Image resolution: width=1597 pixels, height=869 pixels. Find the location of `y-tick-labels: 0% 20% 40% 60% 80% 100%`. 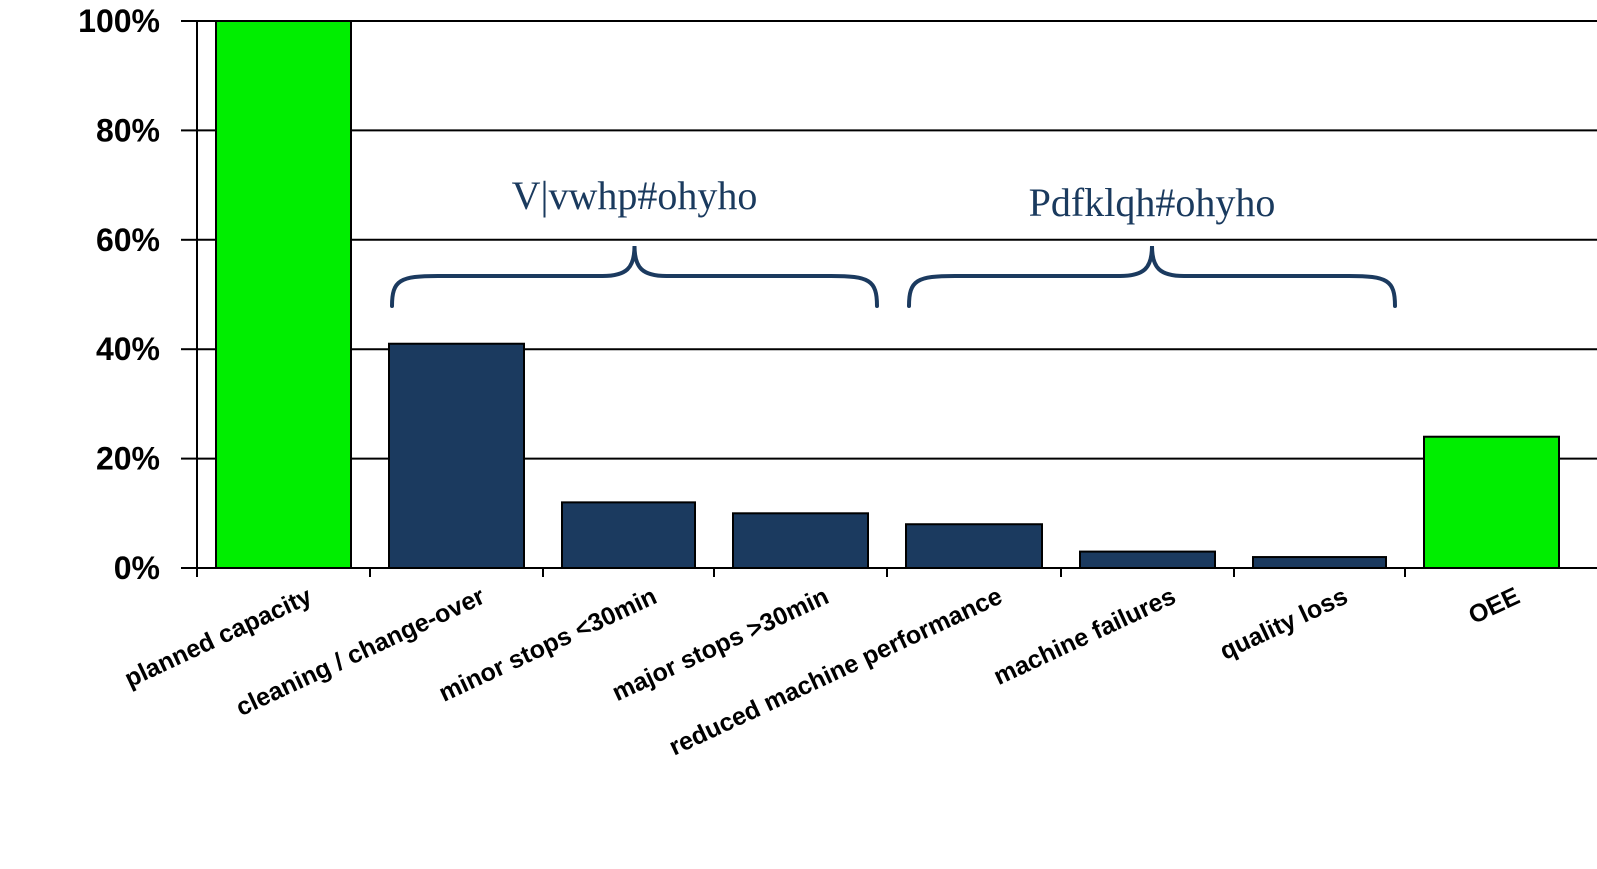

y-tick-labels: 0% 20% 40% 60% 80% 100% is located at coordinates (119, 294).